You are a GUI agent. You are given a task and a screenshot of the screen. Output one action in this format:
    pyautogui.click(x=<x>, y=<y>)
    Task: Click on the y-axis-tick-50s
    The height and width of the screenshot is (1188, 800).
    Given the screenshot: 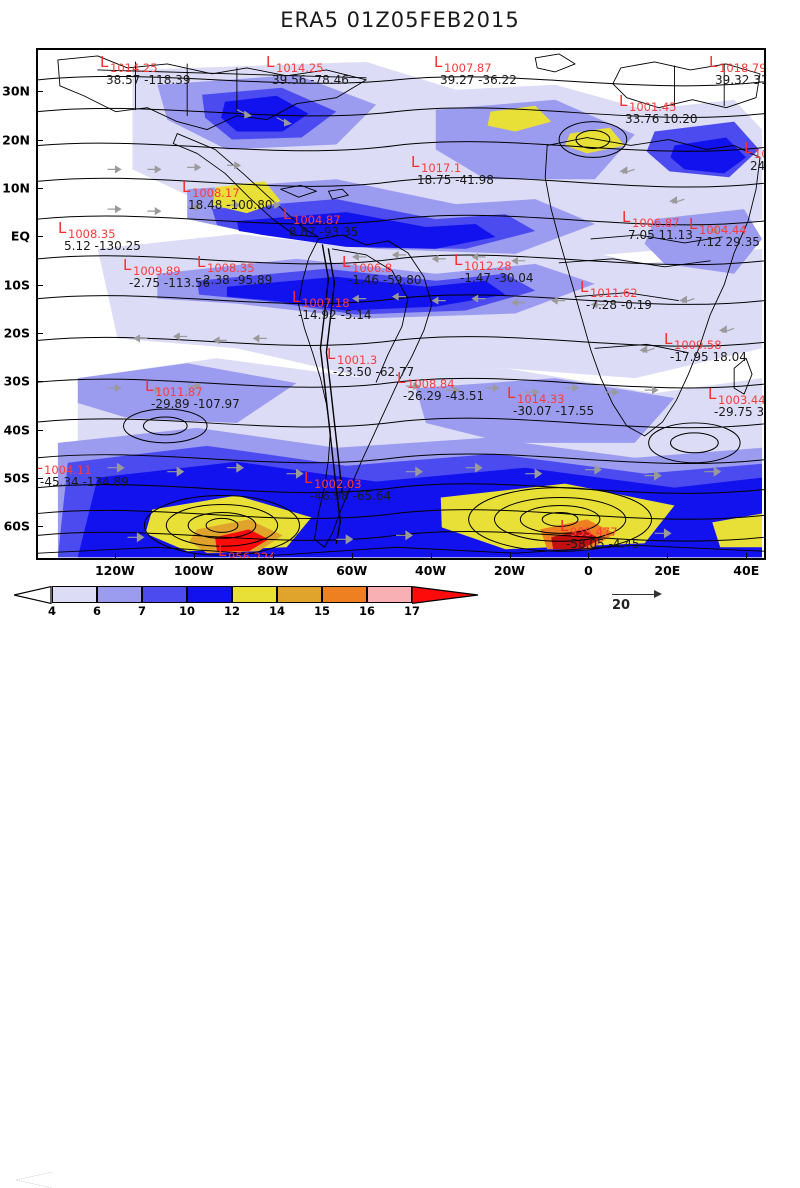 What is the action you would take?
    pyautogui.click(x=39, y=478)
    